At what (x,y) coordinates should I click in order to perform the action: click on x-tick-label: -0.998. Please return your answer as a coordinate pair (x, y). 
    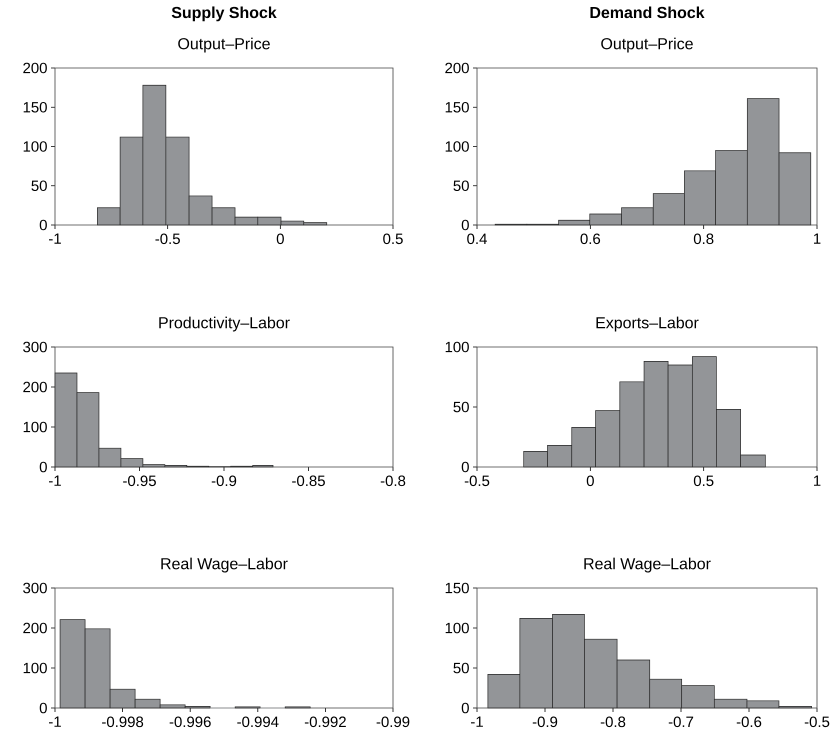
    Looking at the image, I should click on (123, 722).